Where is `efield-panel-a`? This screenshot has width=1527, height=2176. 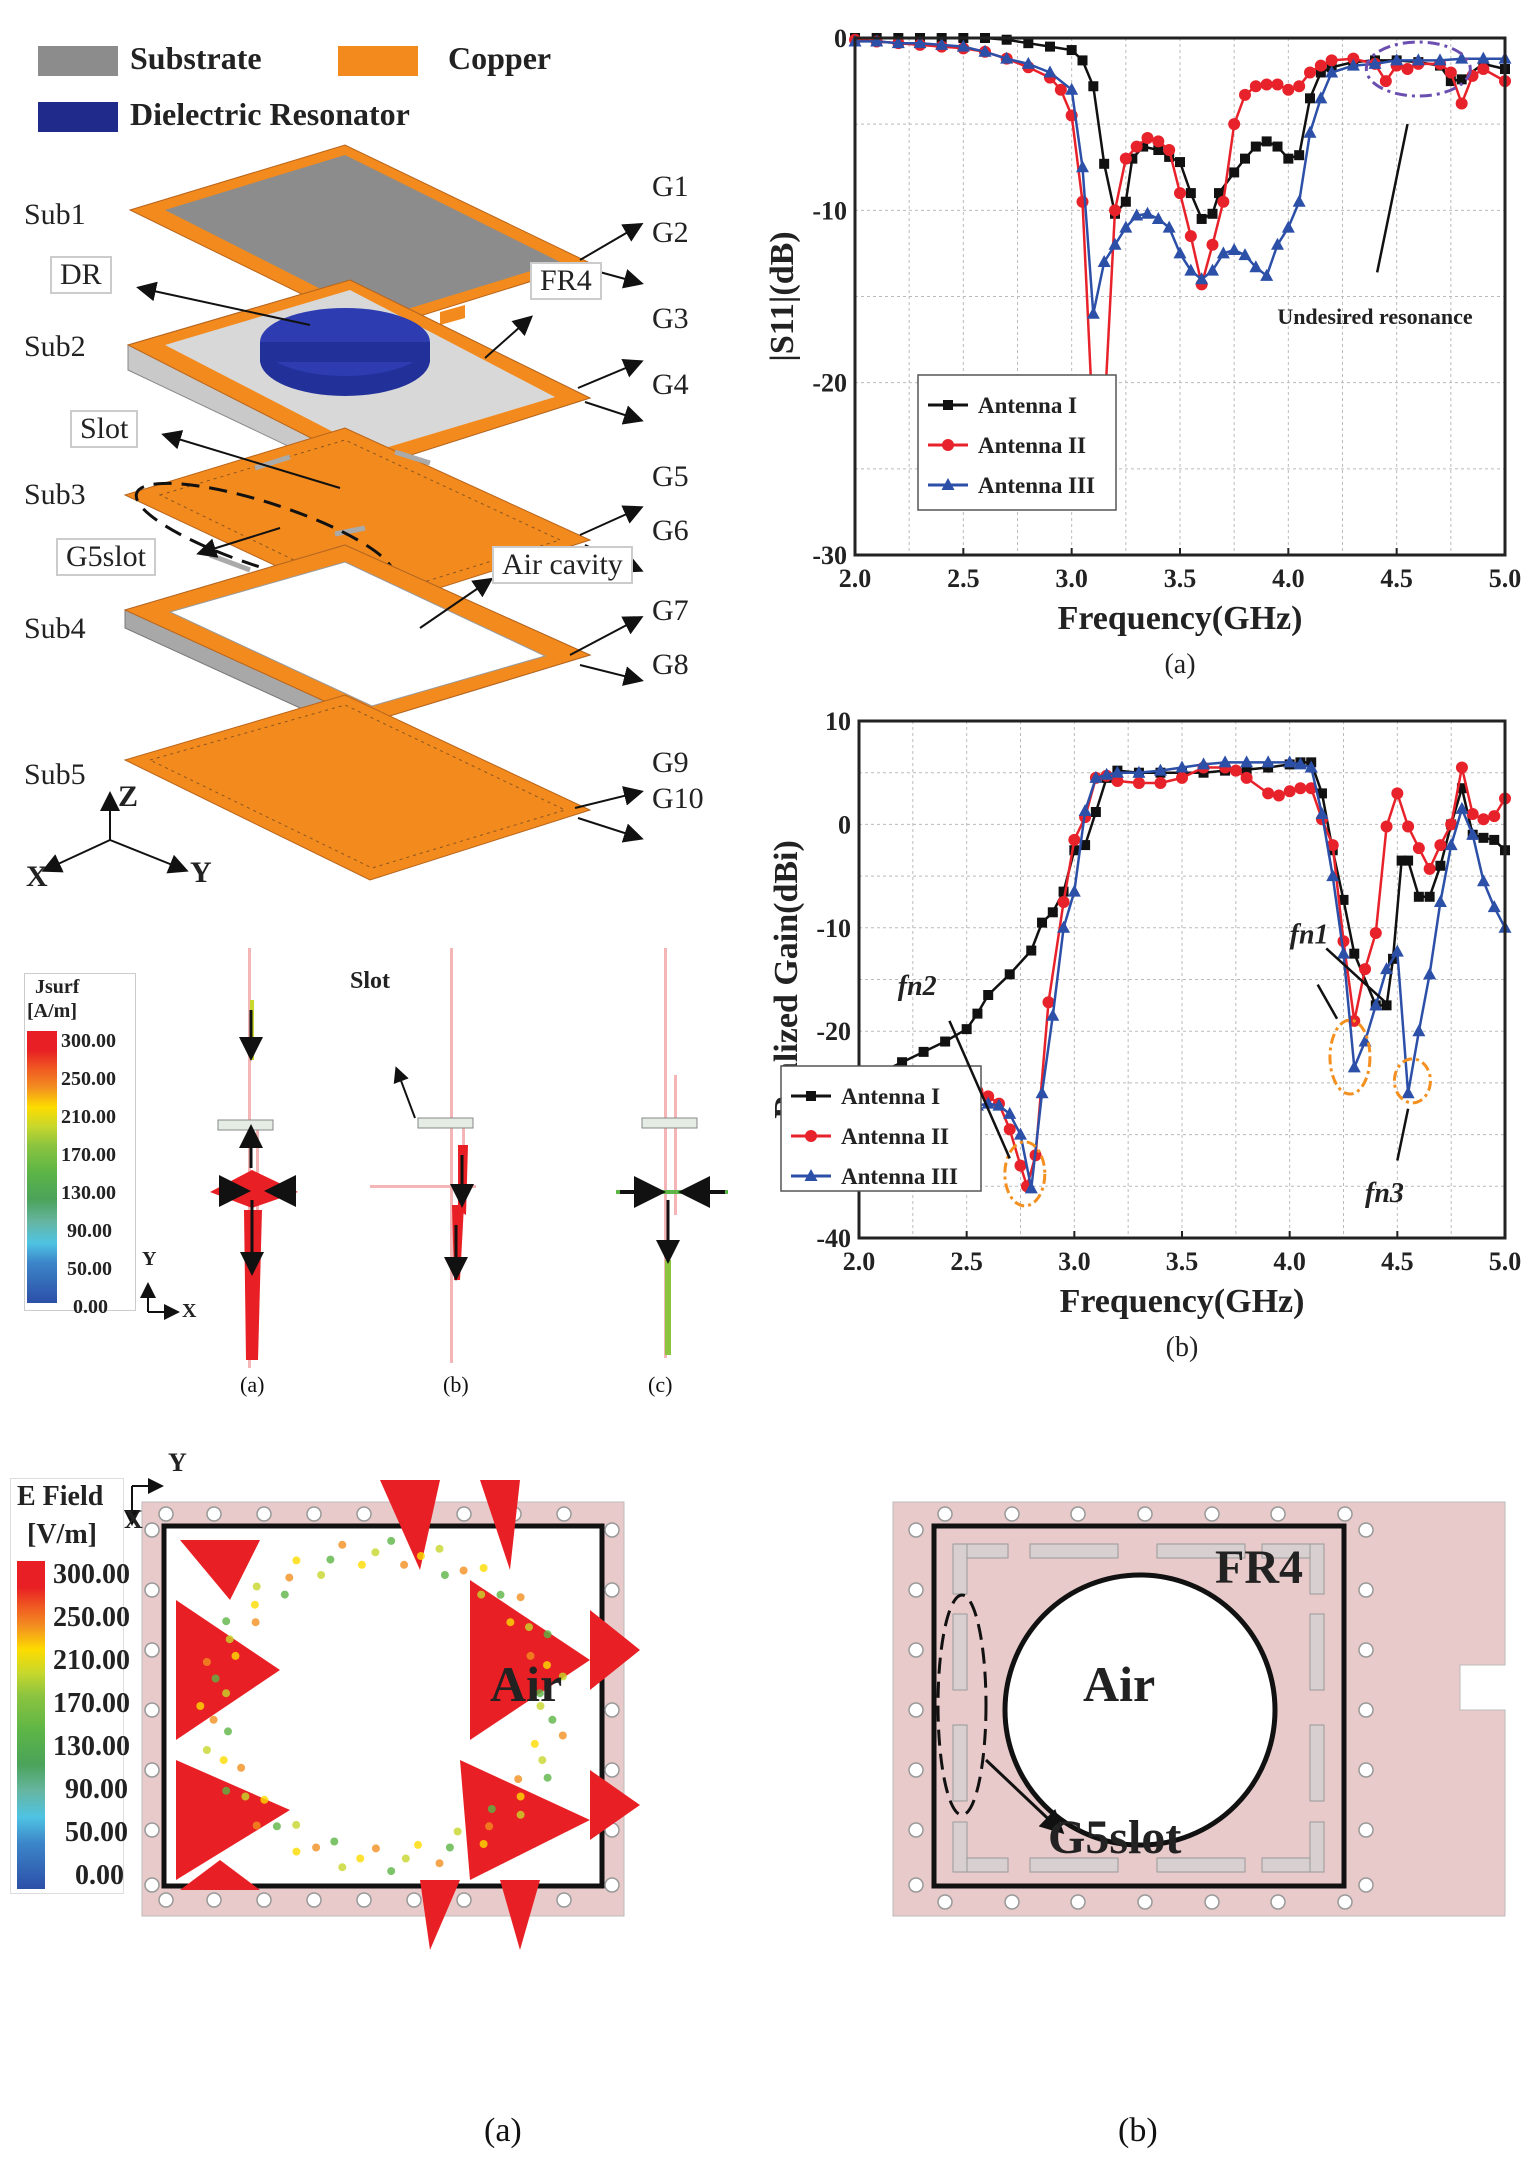 efield-panel-a is located at coordinates (382, 1714).